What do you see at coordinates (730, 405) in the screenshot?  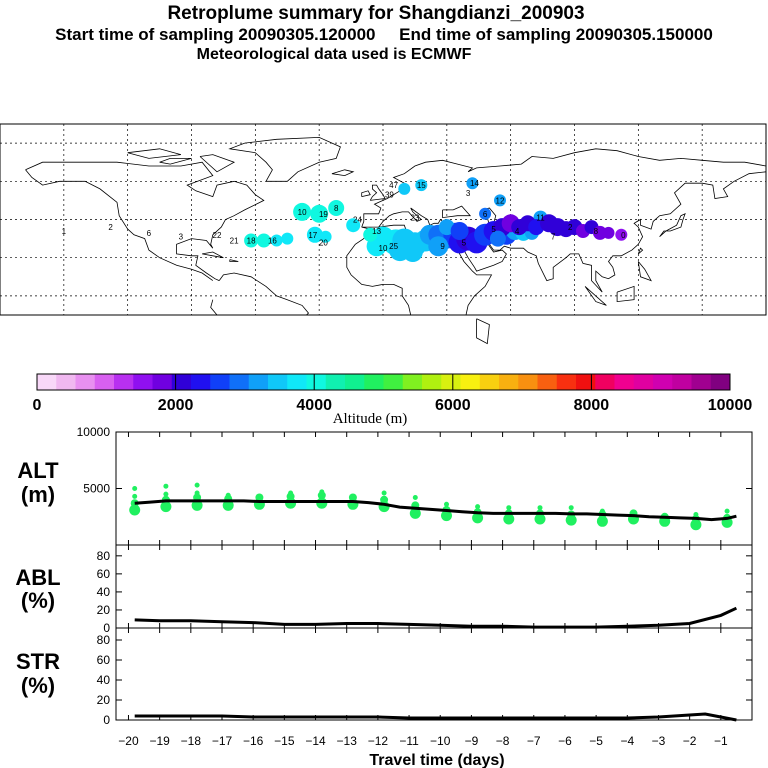 I see `colorbar-tick-label: 10000` at bounding box center [730, 405].